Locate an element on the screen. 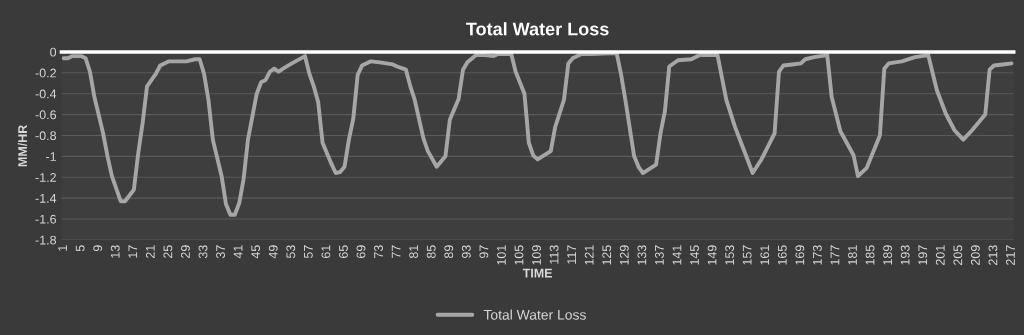  legend-label: Total Water Loss is located at coordinates (534, 314).